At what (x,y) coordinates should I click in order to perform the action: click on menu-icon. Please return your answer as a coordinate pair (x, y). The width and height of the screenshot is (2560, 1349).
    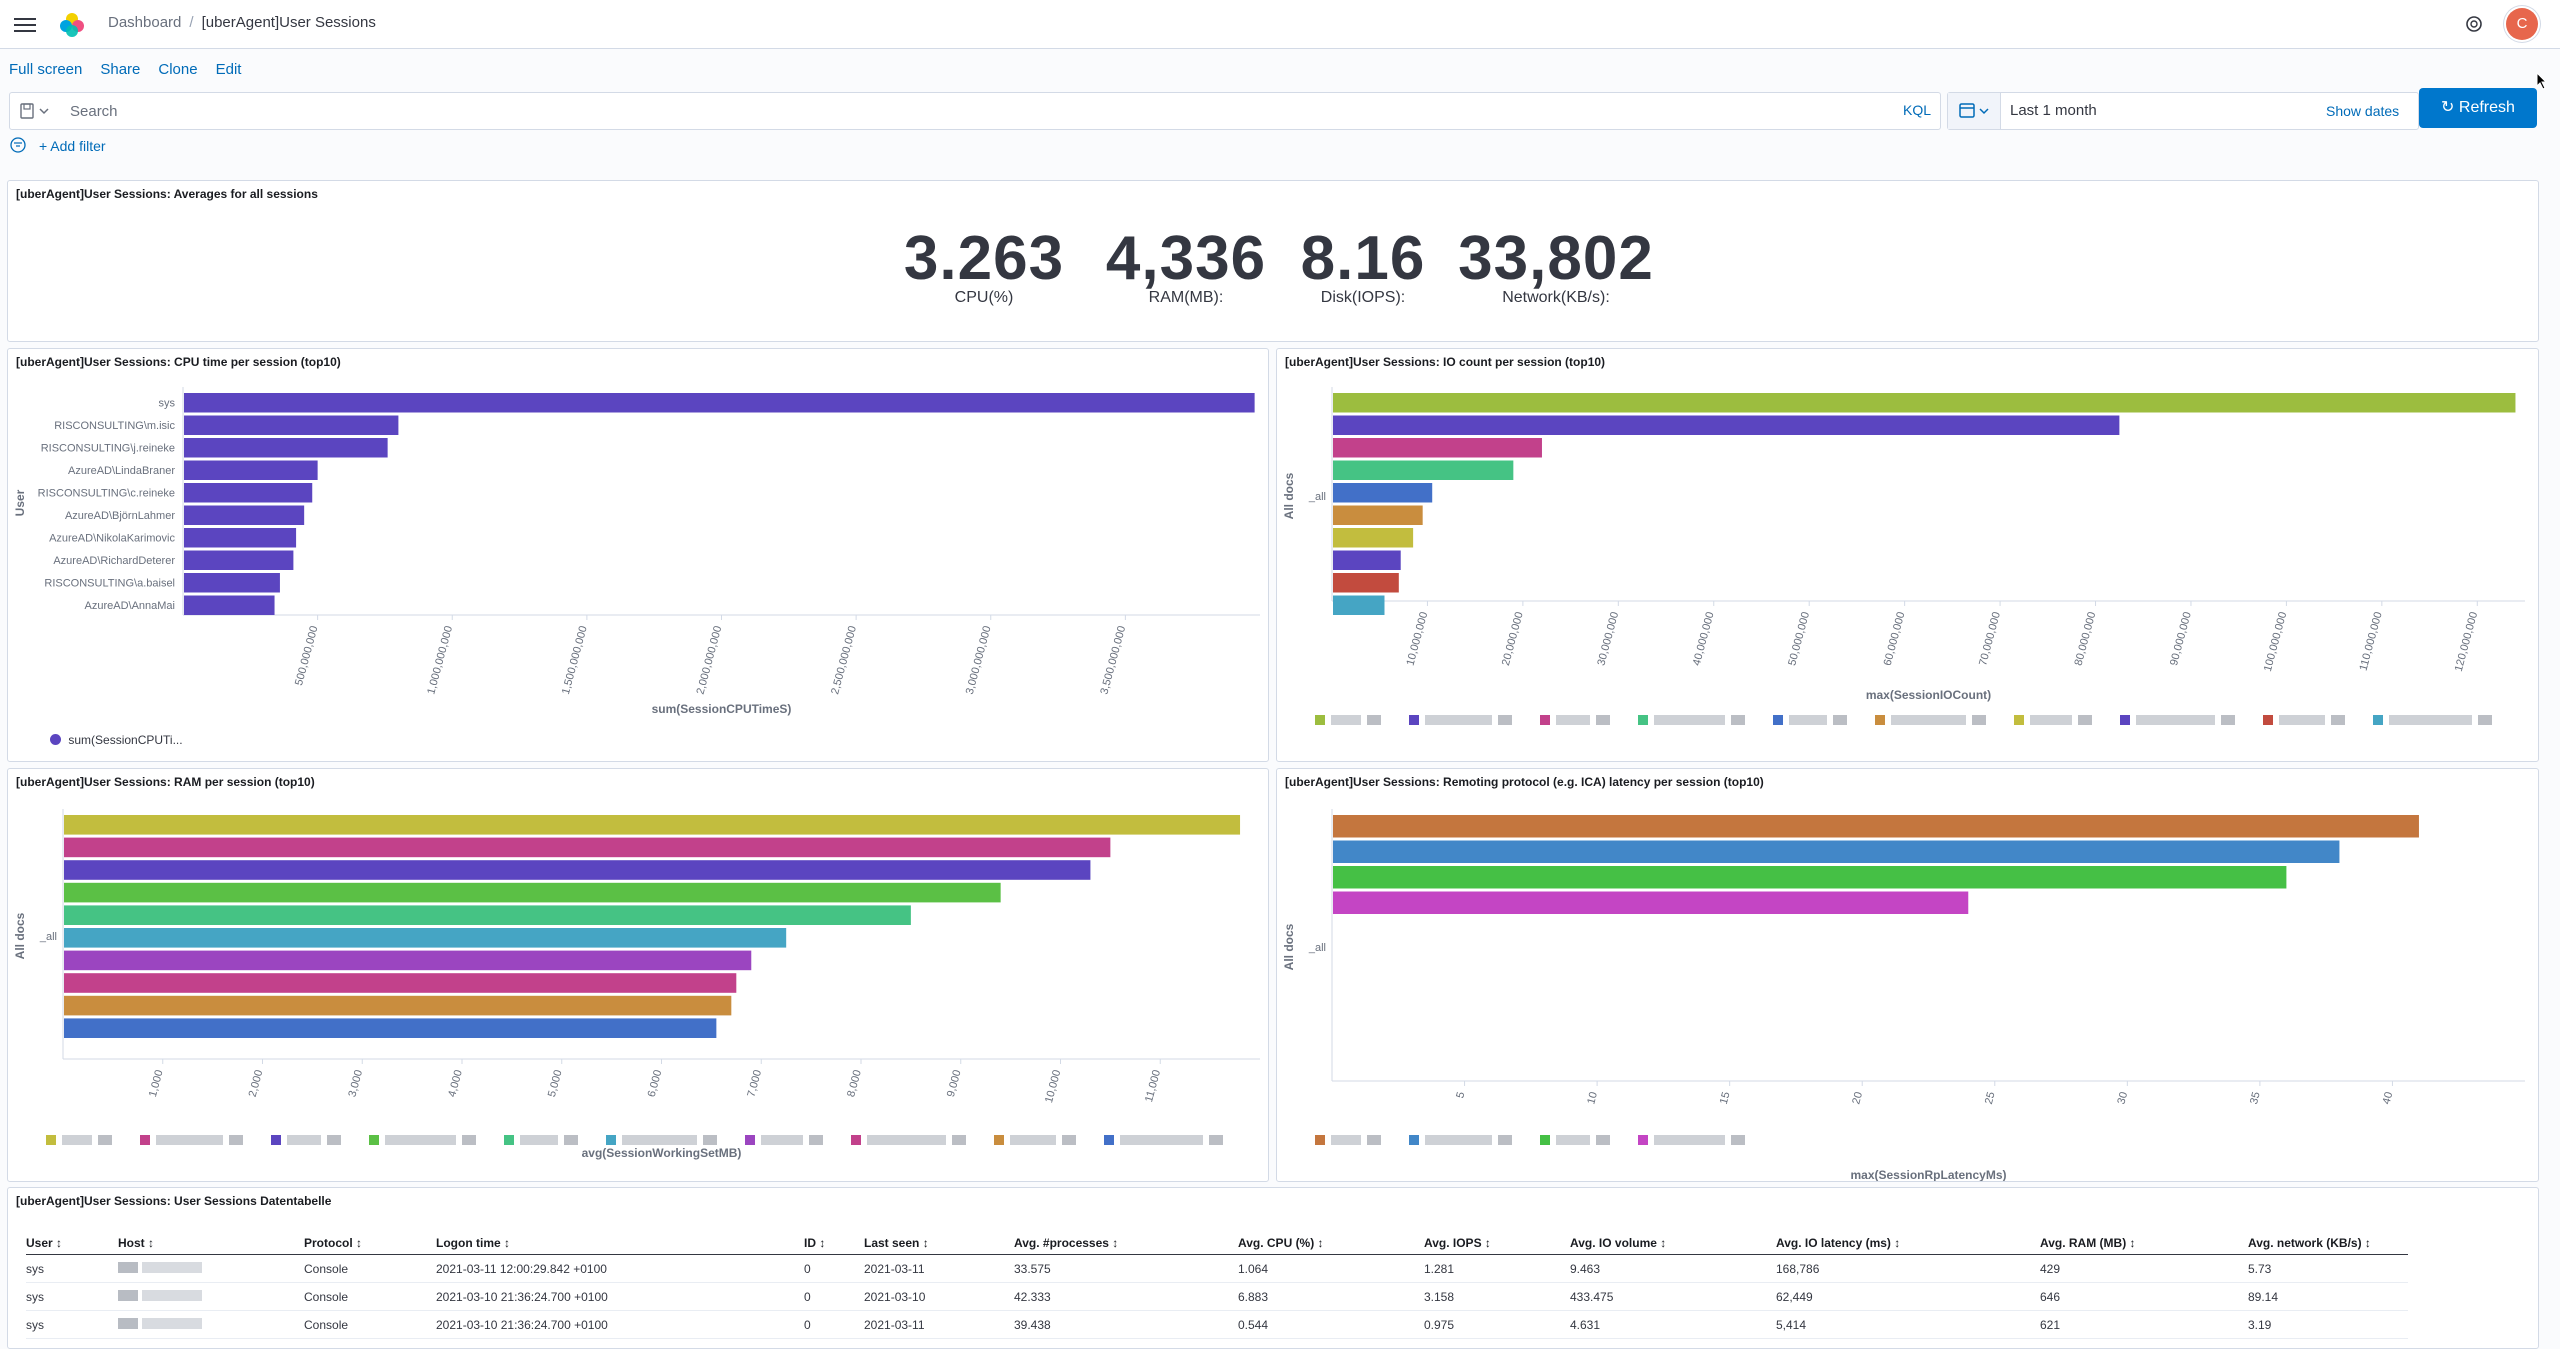
    Looking at the image, I should click on (25, 24).